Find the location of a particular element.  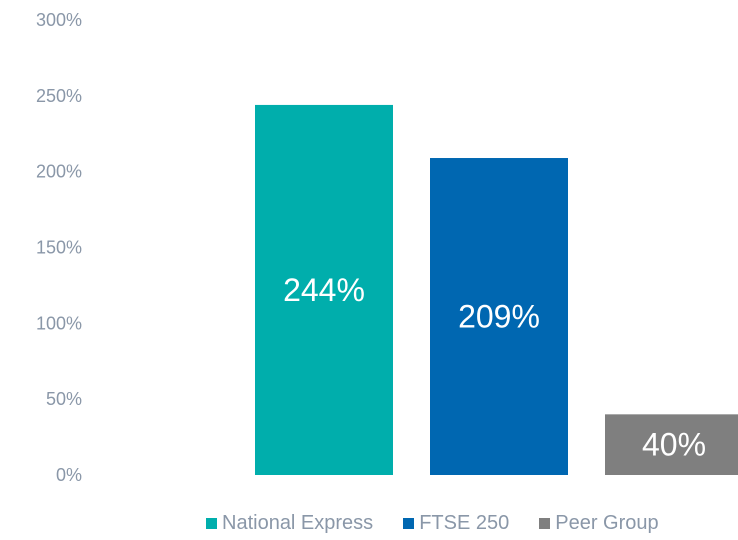

legend-item-national-express: National Express is located at coordinates (289, 523).